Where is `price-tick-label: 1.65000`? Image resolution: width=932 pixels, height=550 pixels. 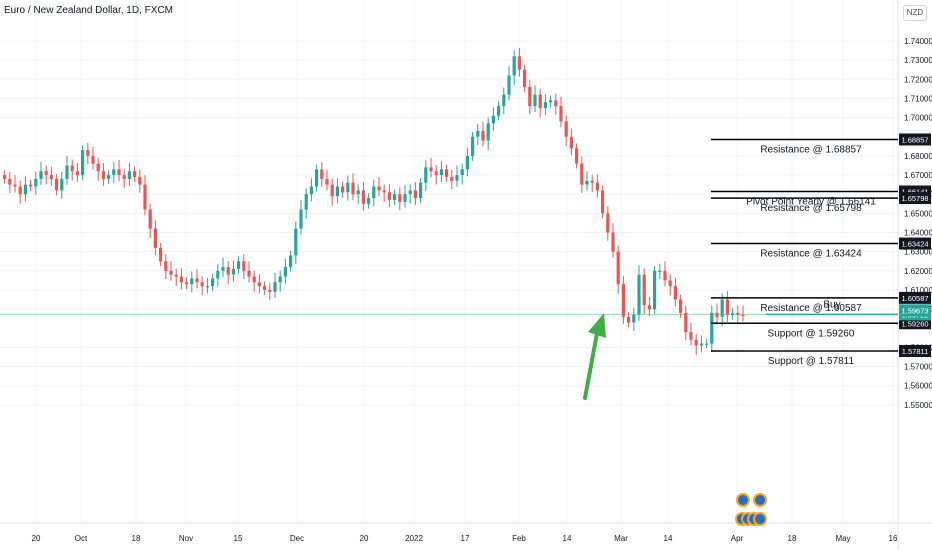 price-tick-label: 1.65000 is located at coordinates (918, 213).